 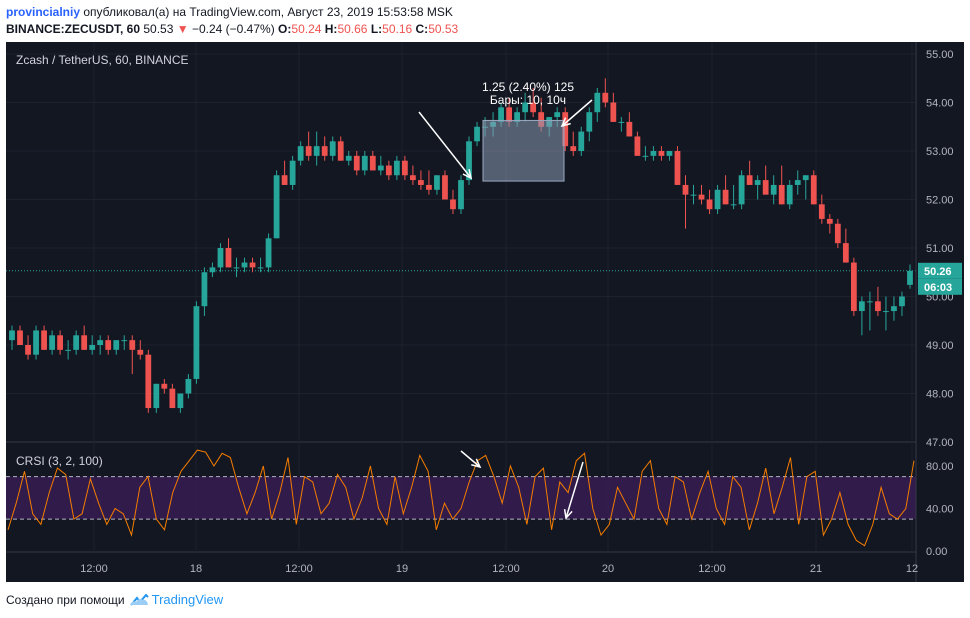 What do you see at coordinates (505, 309) in the screenshot?
I see `drawing-arrows` at bounding box center [505, 309].